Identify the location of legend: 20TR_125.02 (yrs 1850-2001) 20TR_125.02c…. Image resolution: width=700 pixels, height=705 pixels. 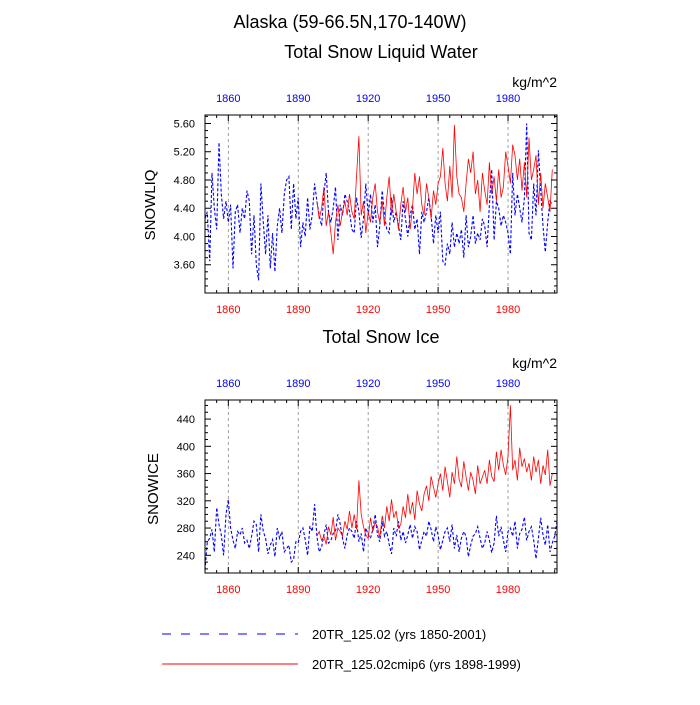
(341, 649).